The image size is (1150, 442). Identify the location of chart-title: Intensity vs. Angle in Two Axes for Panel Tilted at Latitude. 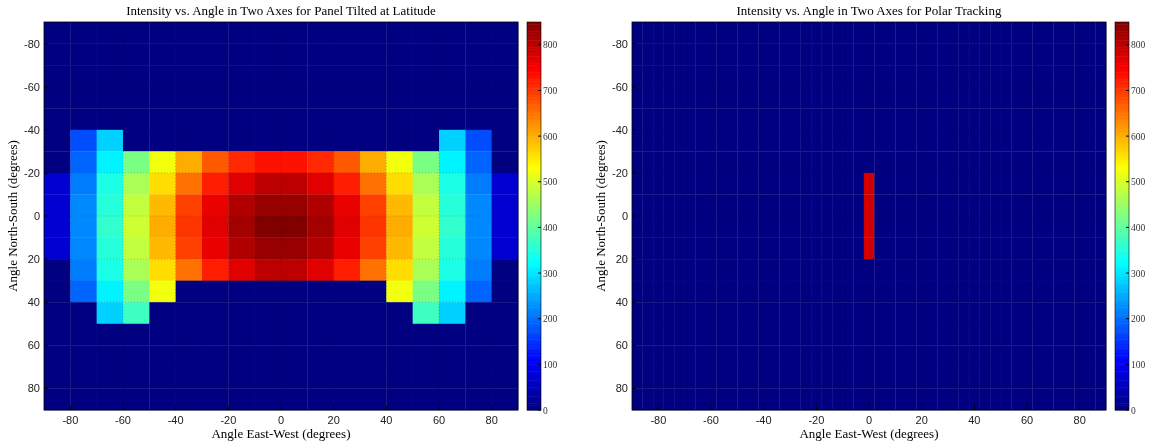
(281, 10).